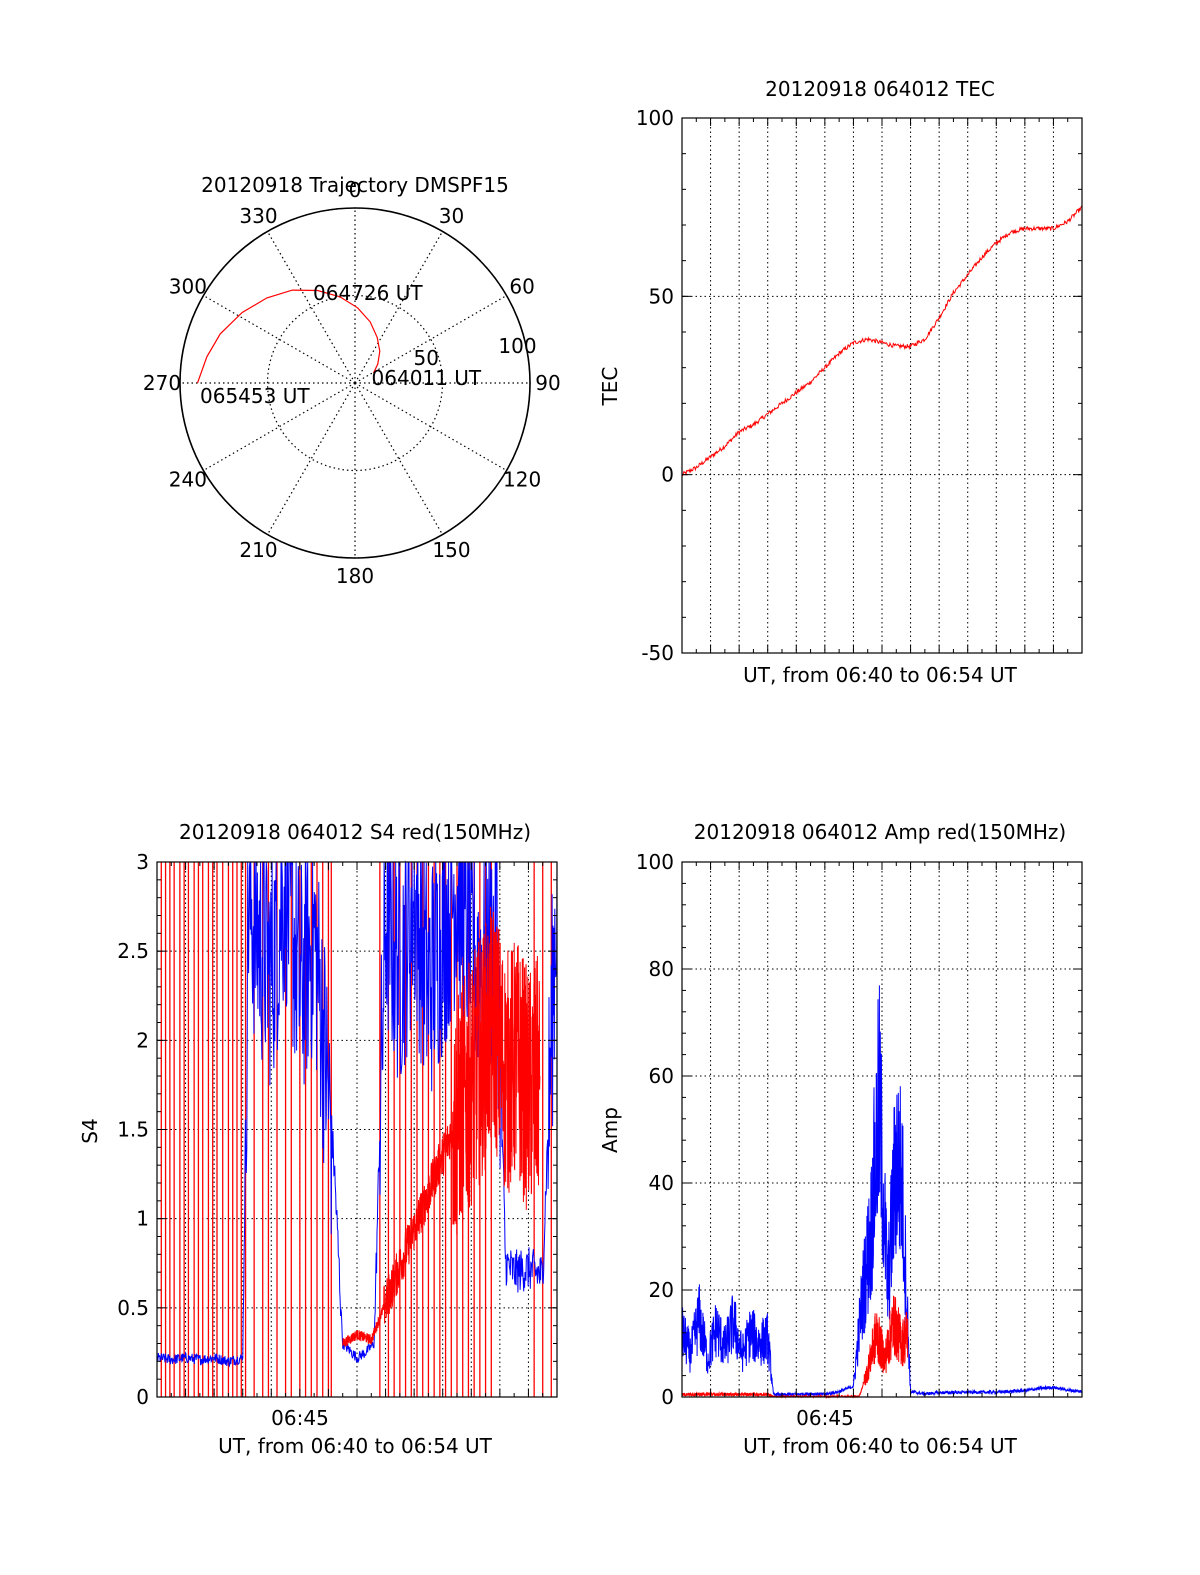  I want to click on trajectory-line, so click(288, 336).